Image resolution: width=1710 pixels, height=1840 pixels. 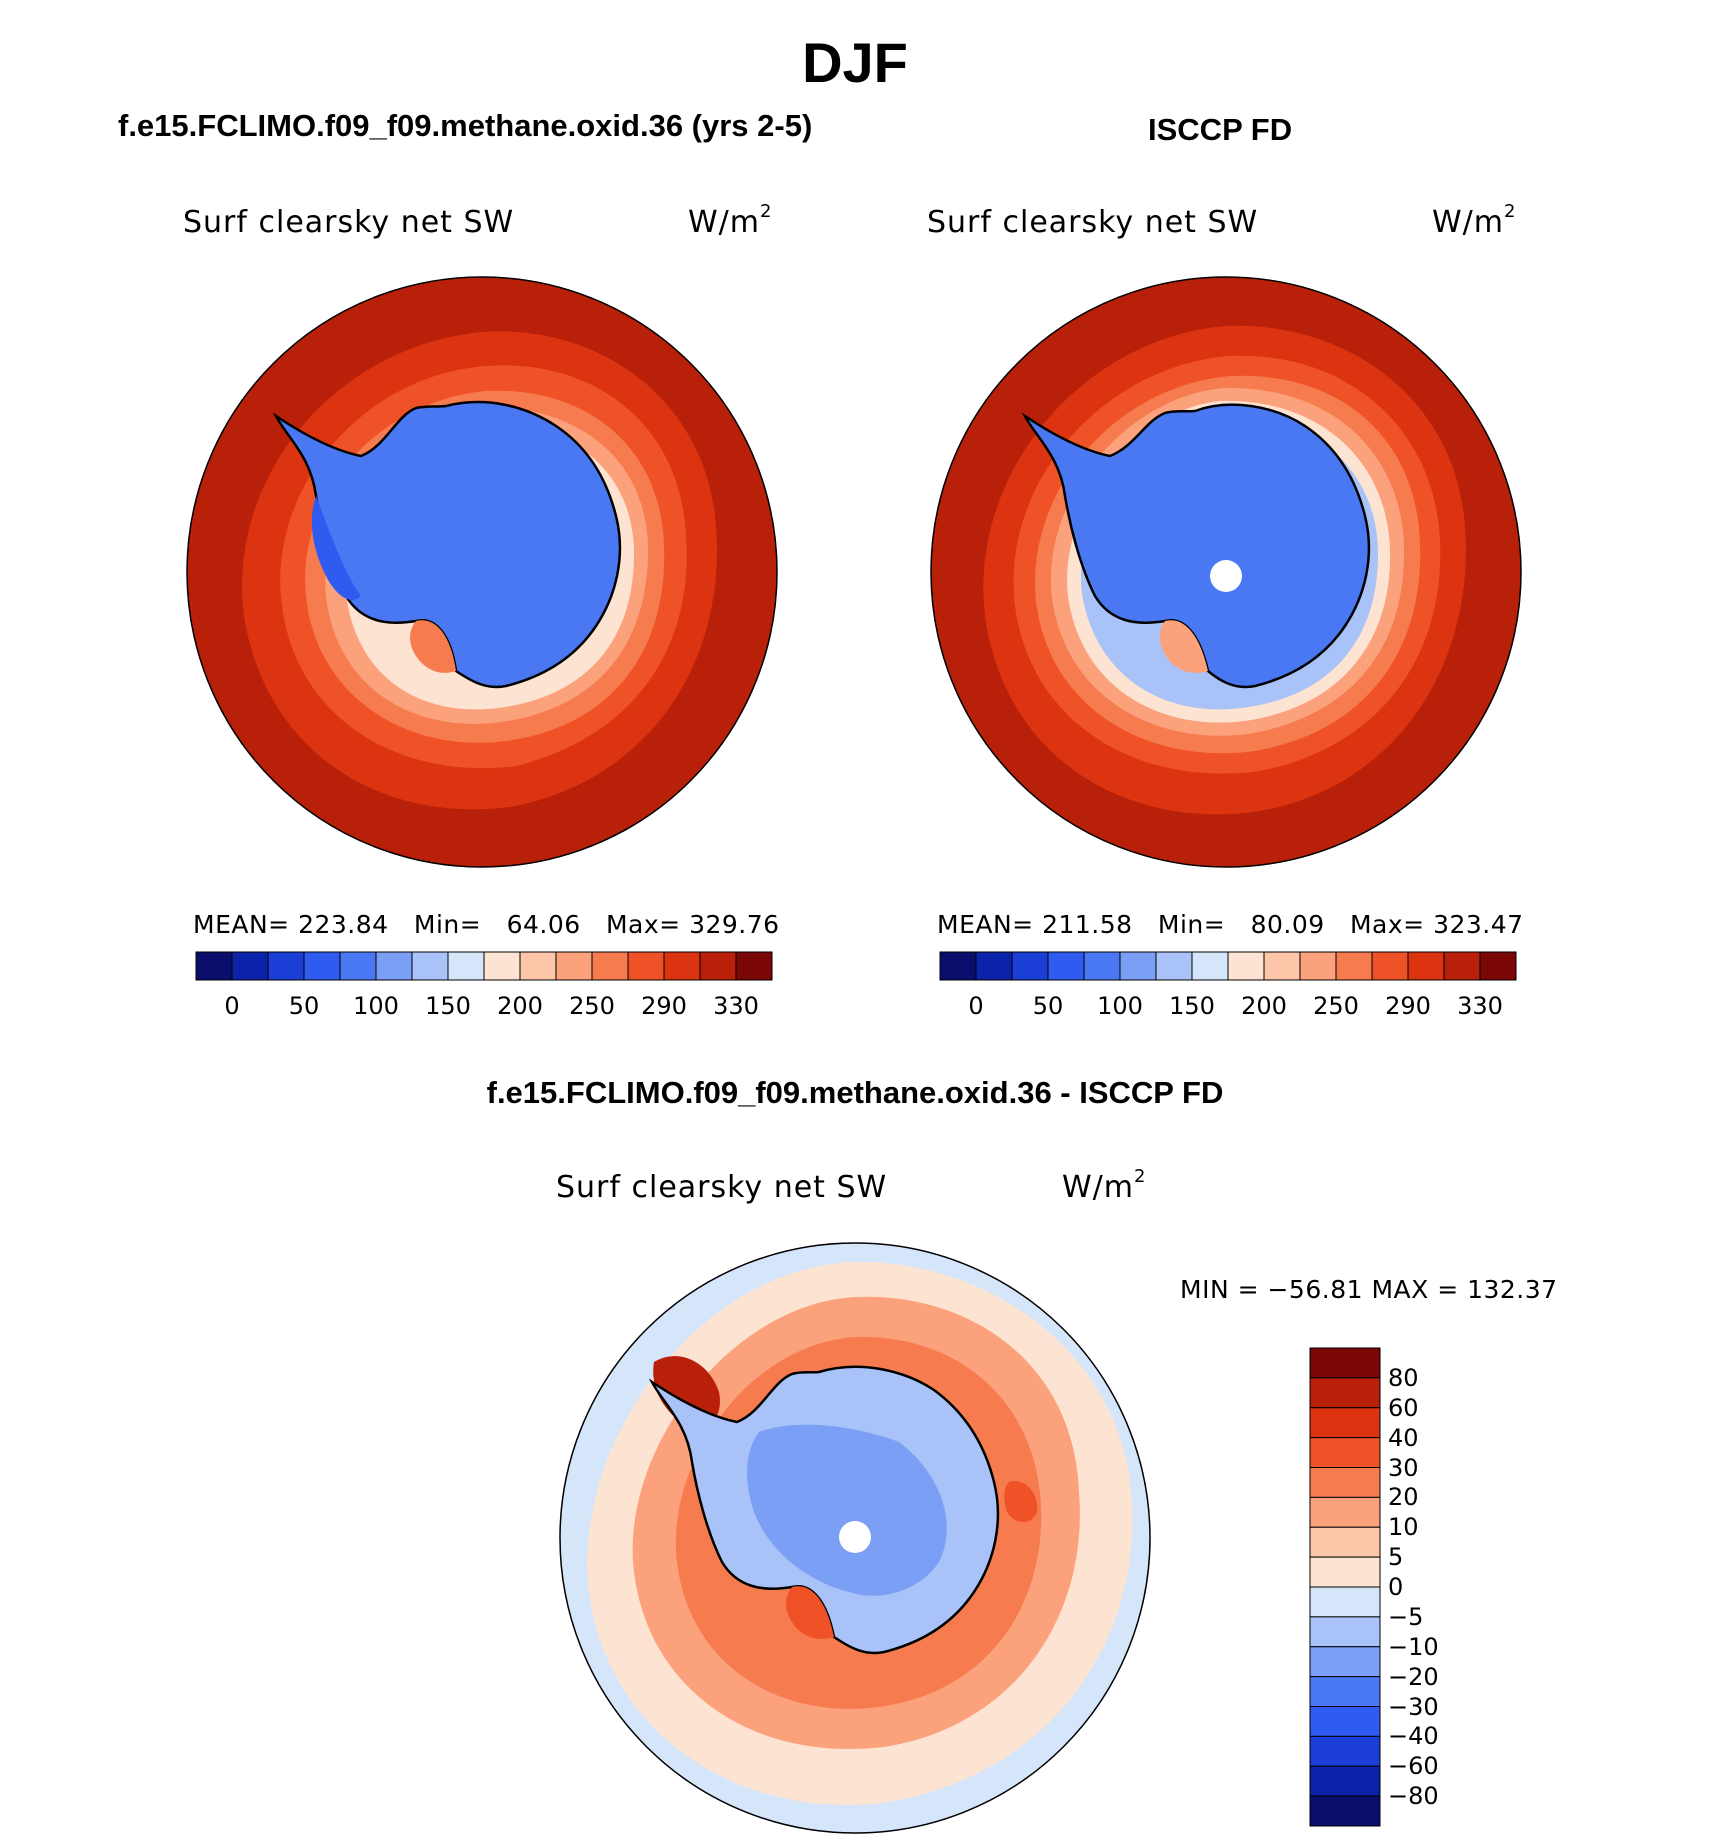 I want to click on west-antarctica-dark, so click(x=336, y=548).